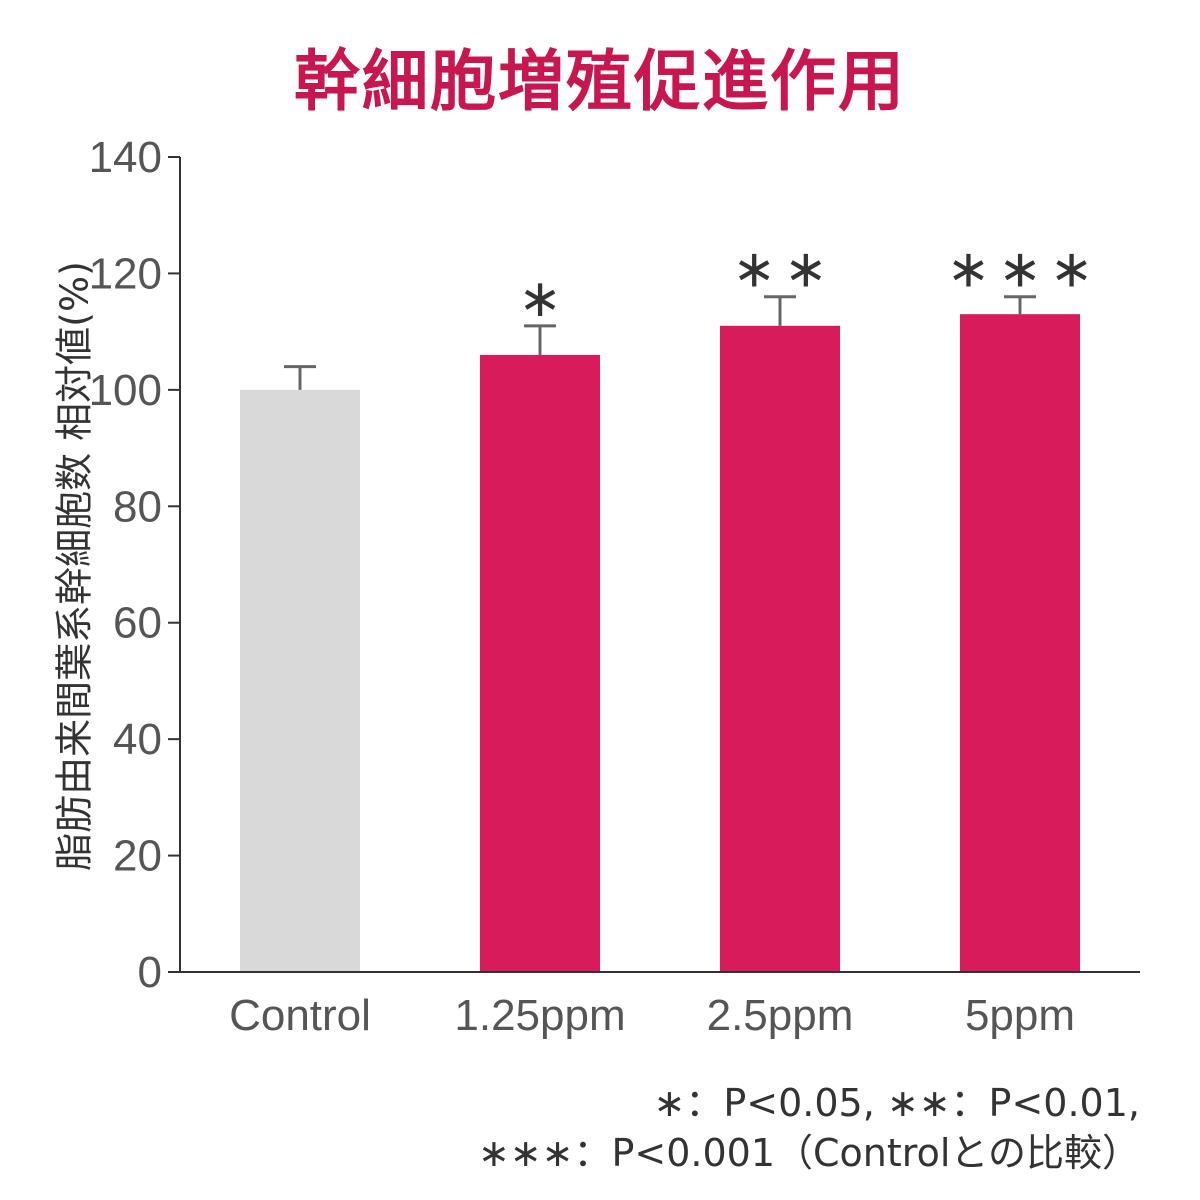 This screenshot has width=1200, height=1200. What do you see at coordinates (137, 856) in the screenshot?
I see `y-tick-label: 20` at bounding box center [137, 856].